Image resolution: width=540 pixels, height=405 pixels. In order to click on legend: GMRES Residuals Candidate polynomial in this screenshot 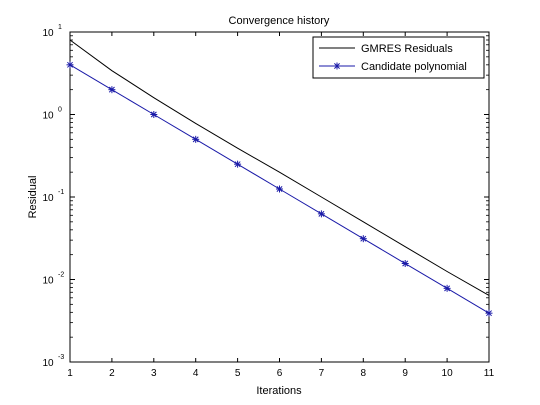, I will do `click(398, 57)`.